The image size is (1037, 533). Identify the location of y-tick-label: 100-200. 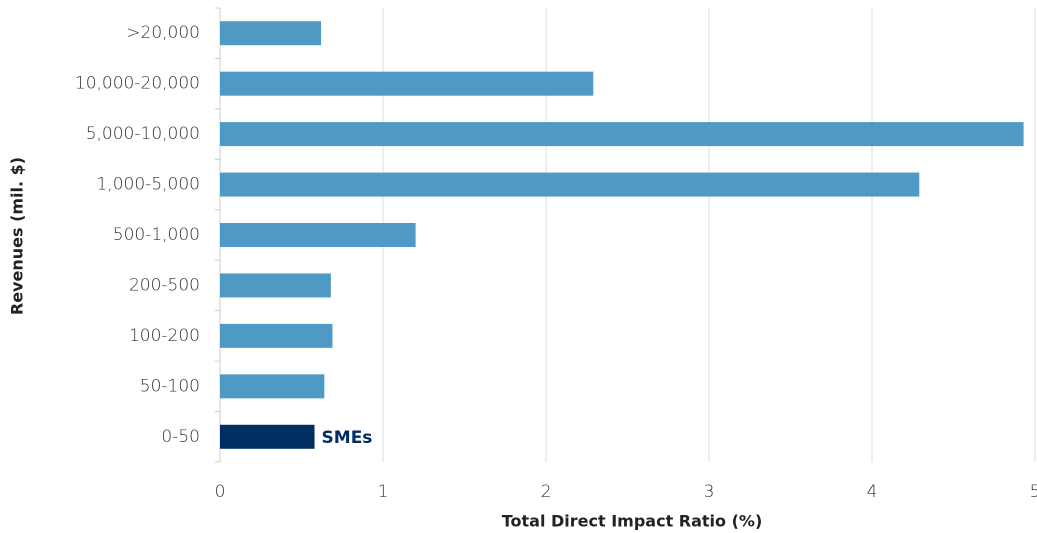
(164, 336).